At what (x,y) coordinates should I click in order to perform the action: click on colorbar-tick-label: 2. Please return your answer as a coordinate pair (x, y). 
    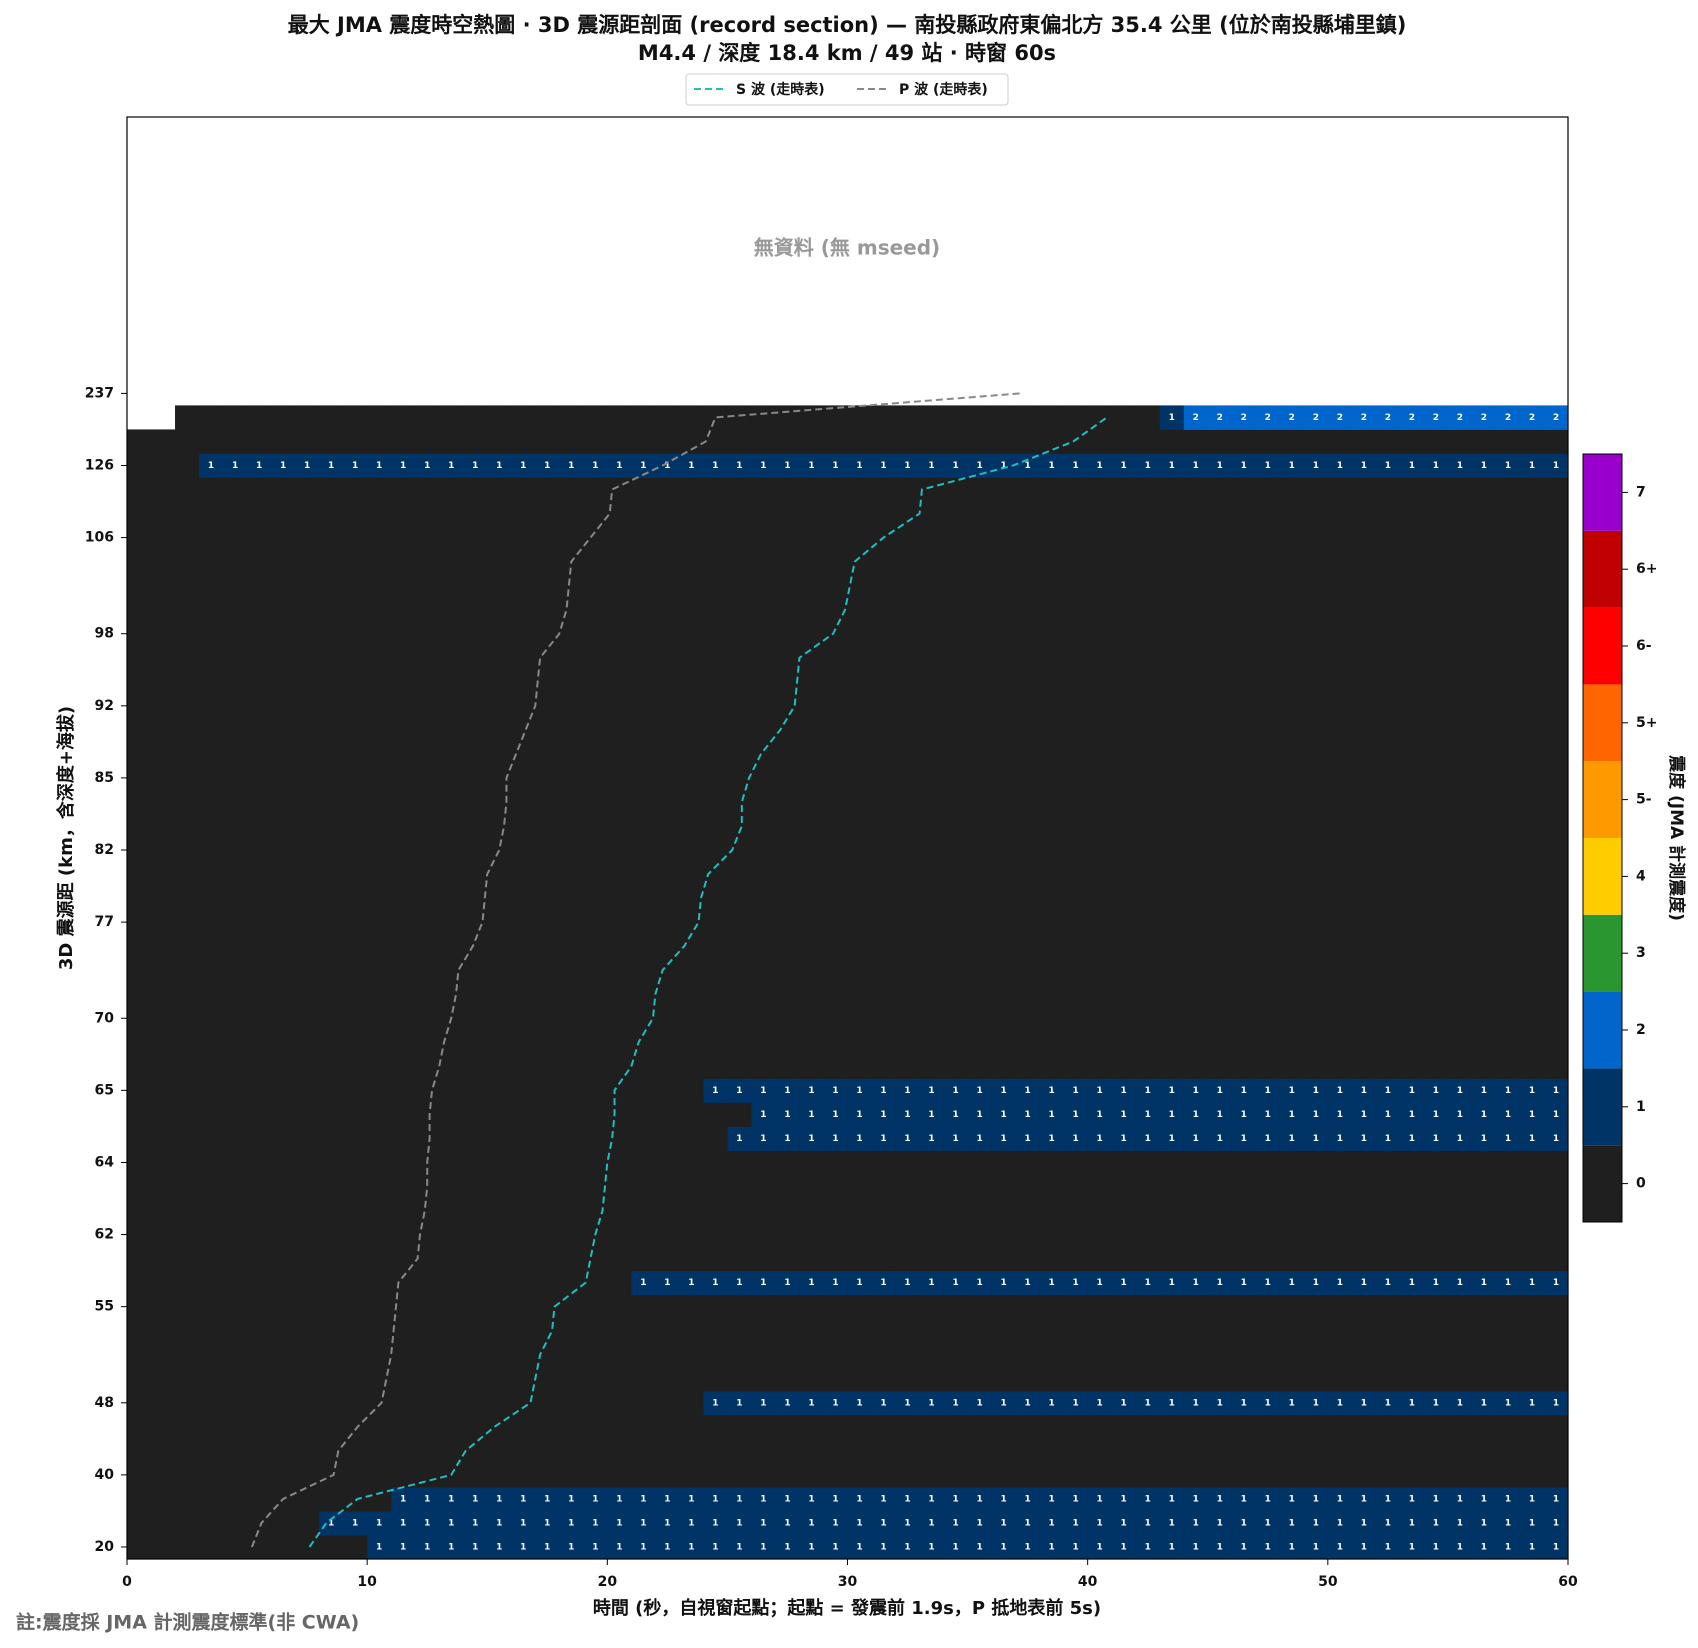
    Looking at the image, I should click on (1641, 1030).